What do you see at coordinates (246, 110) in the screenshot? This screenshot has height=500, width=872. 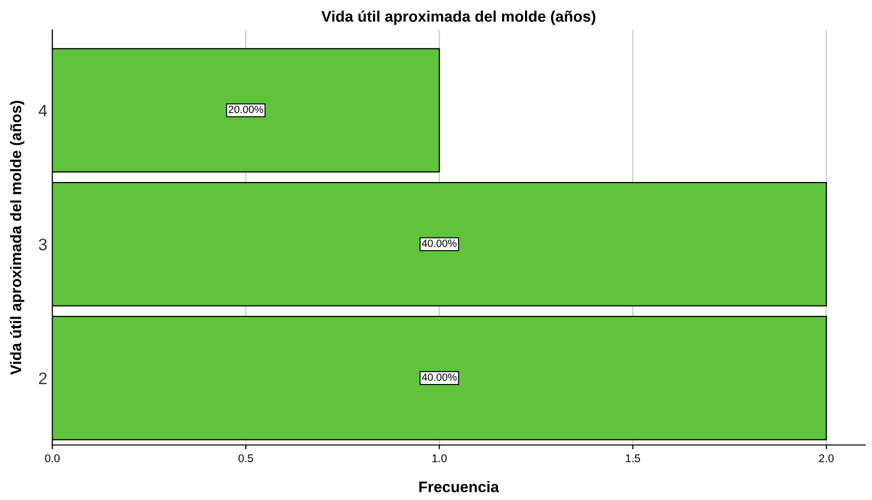 I see `annotation: 20.00%` at bounding box center [246, 110].